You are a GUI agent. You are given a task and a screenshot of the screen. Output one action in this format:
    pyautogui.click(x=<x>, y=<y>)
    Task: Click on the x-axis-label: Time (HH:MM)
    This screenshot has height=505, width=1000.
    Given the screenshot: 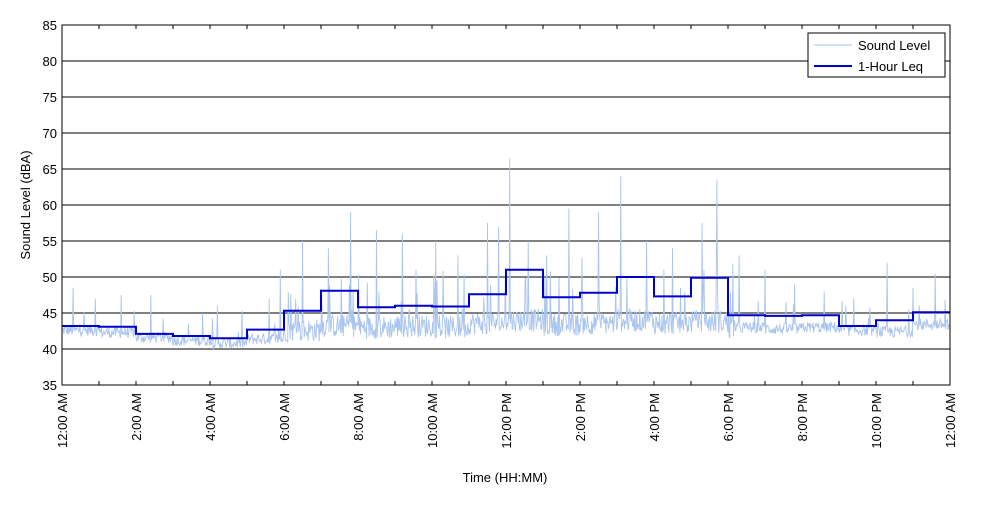 What is the action you would take?
    pyautogui.click(x=505, y=477)
    